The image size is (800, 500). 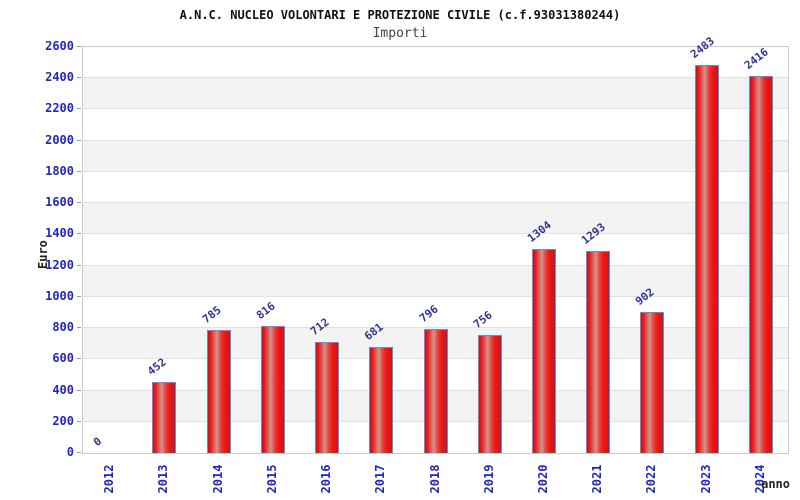 What do you see at coordinates (775, 484) in the screenshot?
I see `x-axis-title: anno` at bounding box center [775, 484].